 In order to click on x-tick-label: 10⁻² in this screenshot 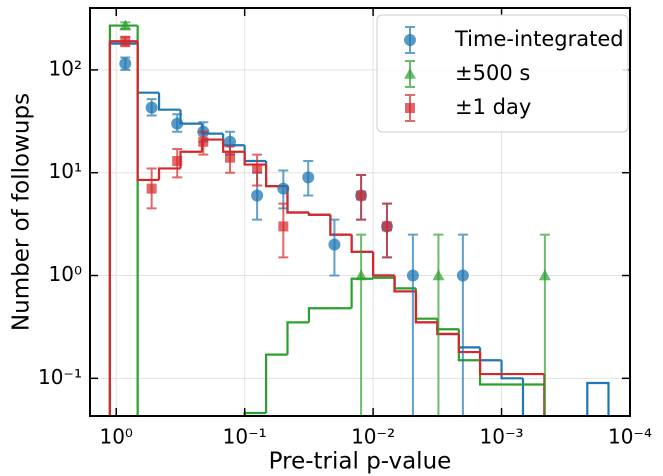, I will do `click(373, 437)`.